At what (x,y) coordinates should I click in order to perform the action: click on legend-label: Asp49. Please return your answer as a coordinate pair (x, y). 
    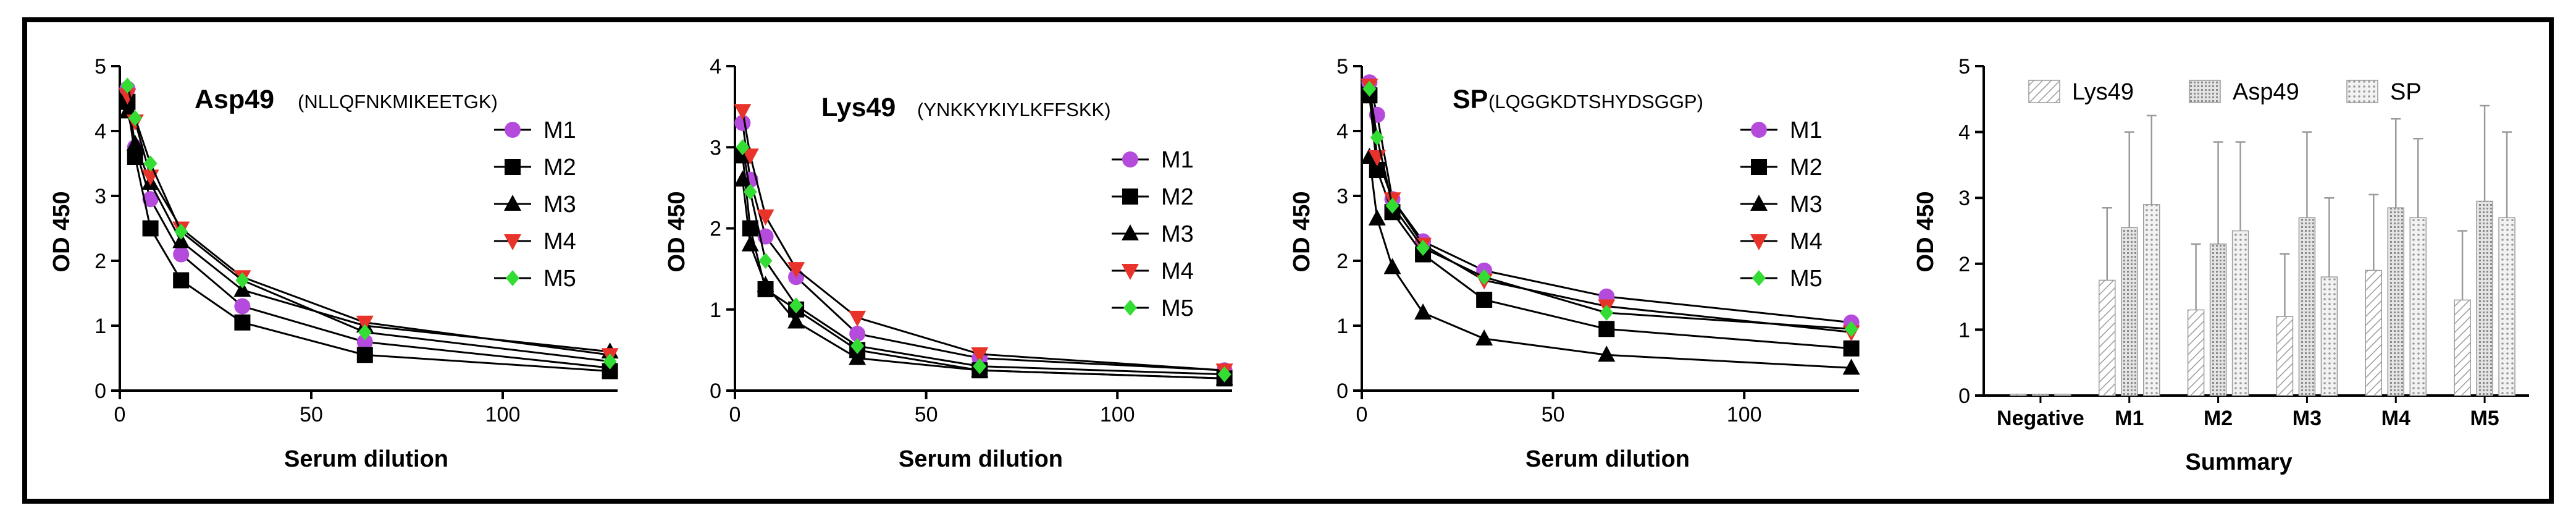
    Looking at the image, I should click on (2266, 92).